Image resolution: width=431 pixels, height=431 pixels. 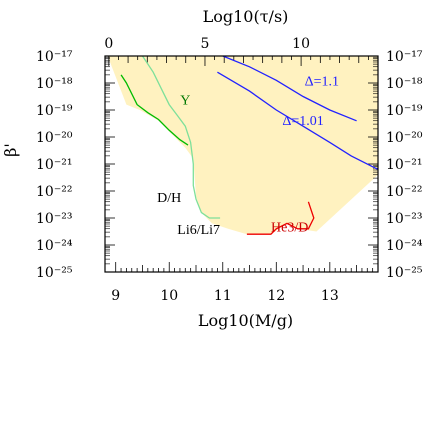 What do you see at coordinates (223, 296) in the screenshot?
I see `bottom-tick-label: 11` at bounding box center [223, 296].